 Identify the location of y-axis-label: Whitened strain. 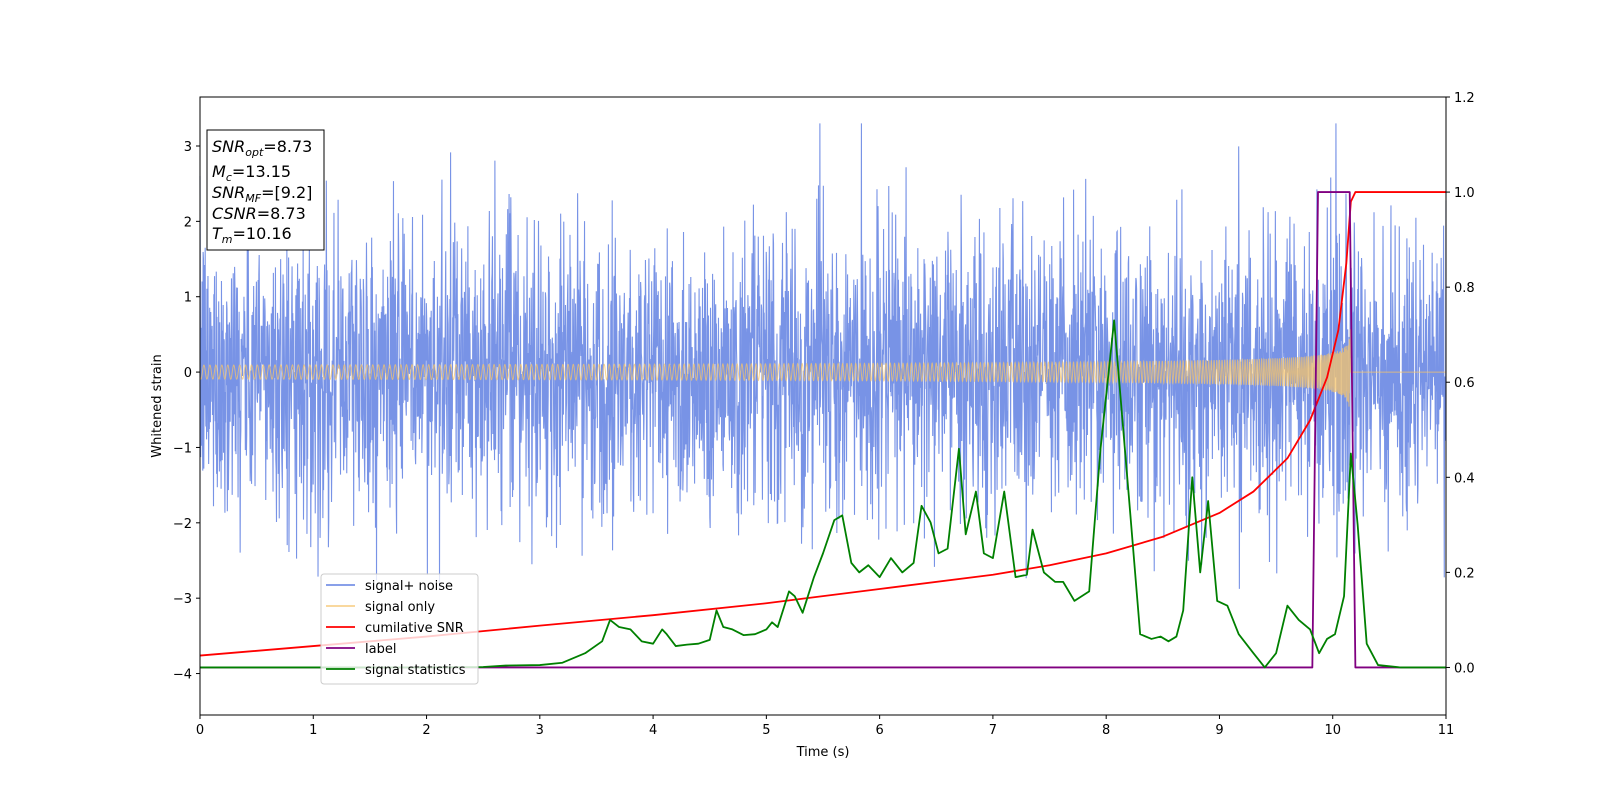
(157, 405).